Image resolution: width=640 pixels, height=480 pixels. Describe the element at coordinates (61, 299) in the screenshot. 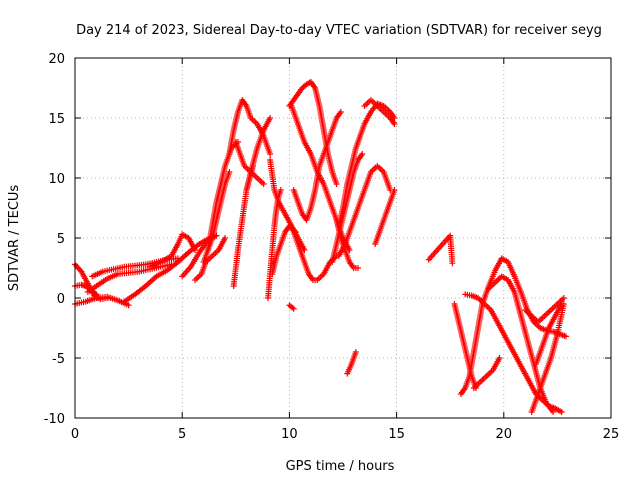

I see `y-tick-label: 0` at that location.